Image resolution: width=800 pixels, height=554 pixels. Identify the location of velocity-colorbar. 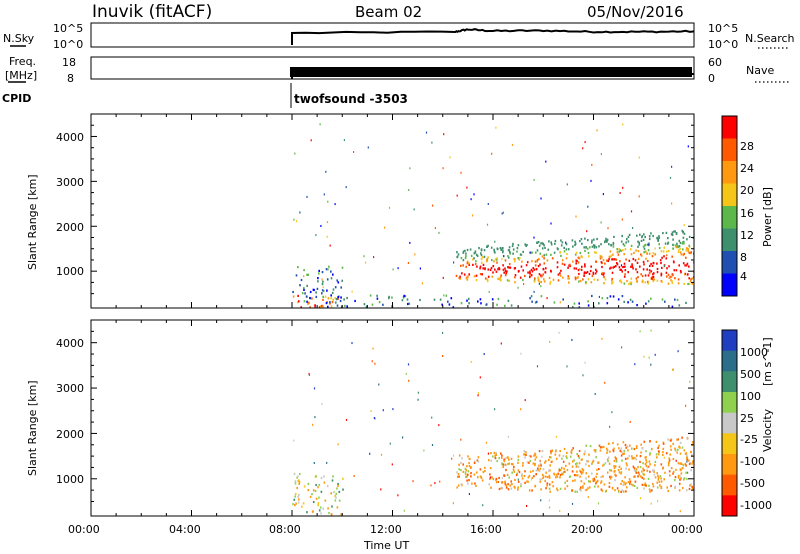
(729, 423).